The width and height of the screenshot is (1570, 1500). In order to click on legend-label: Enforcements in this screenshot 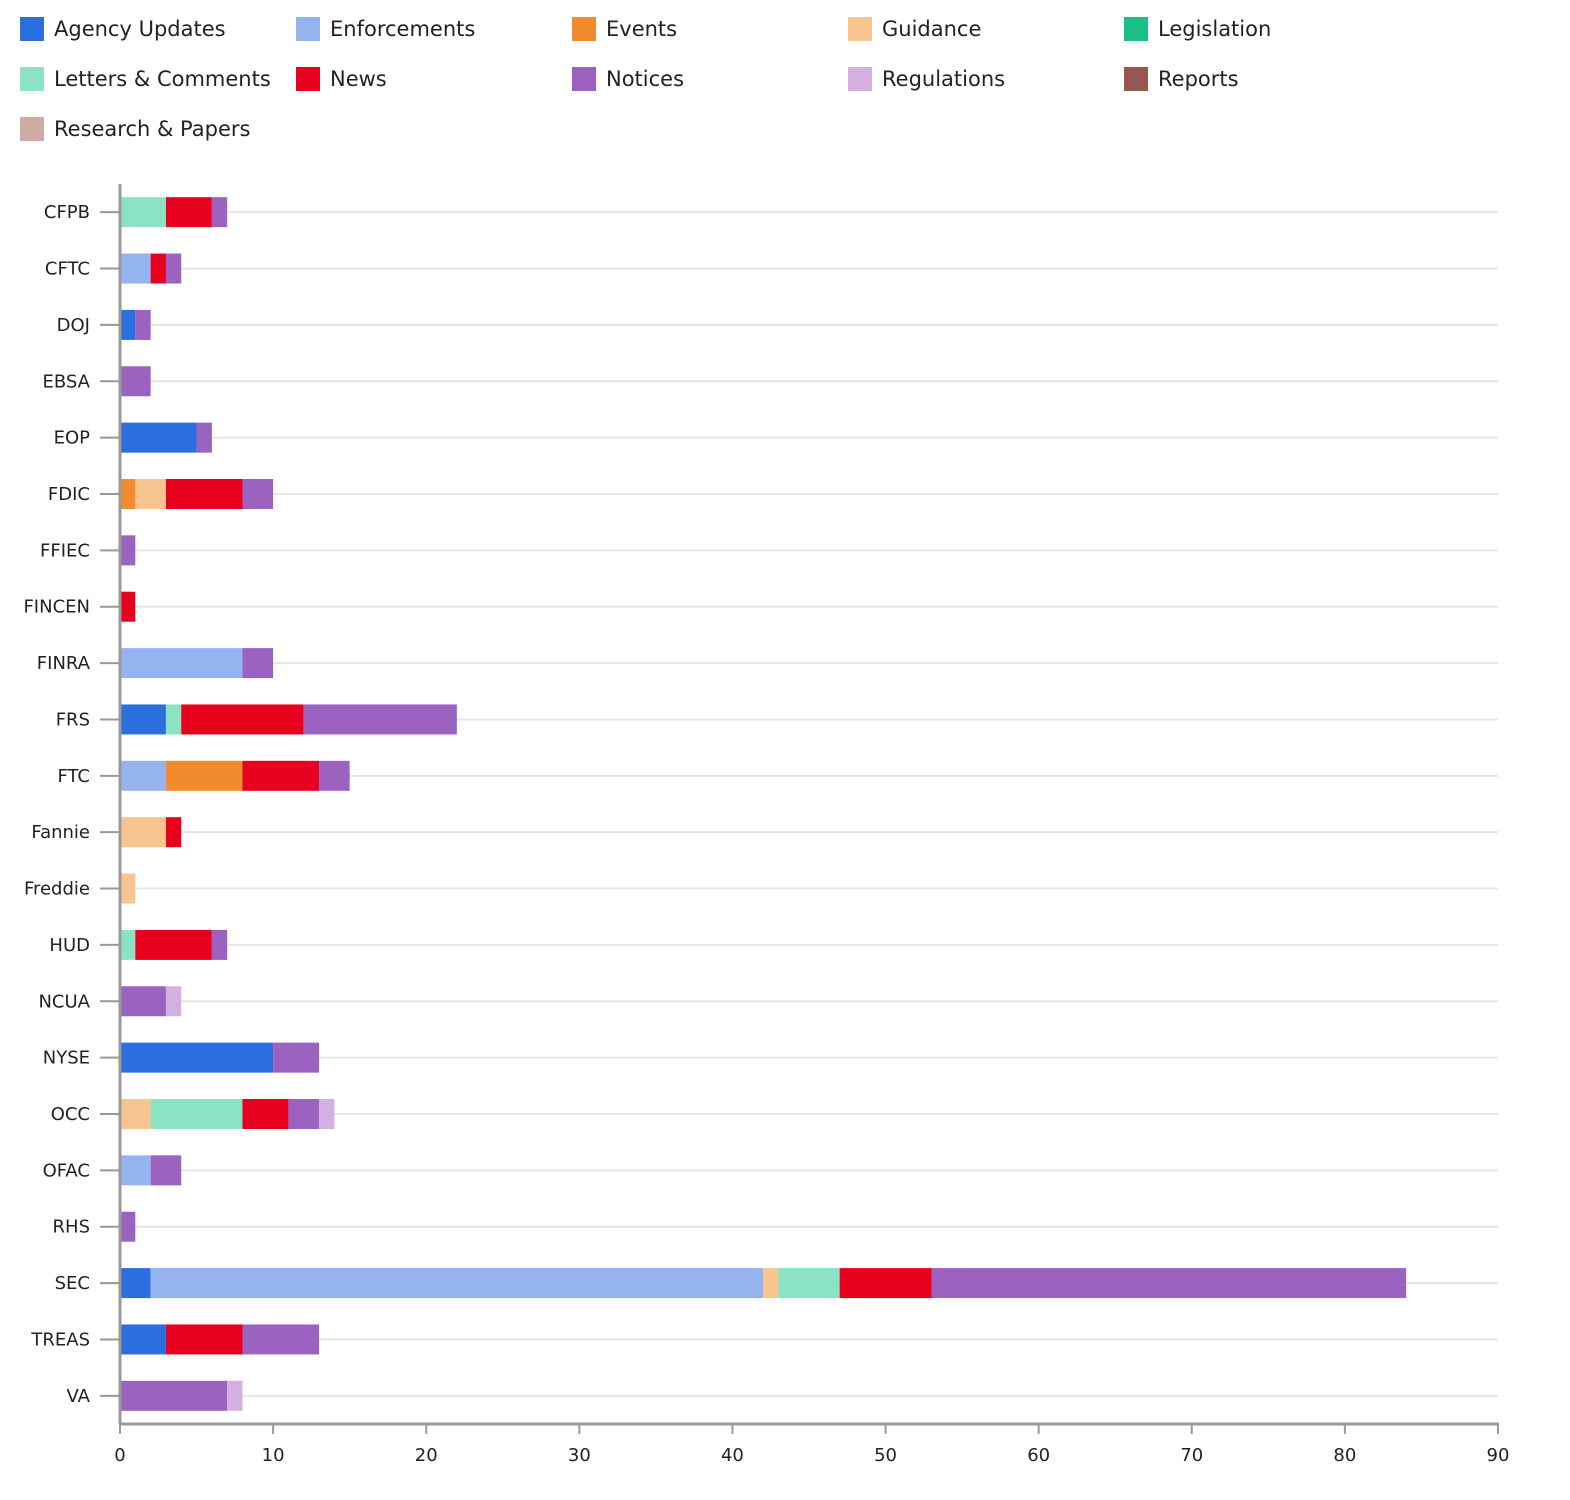, I will do `click(403, 29)`.